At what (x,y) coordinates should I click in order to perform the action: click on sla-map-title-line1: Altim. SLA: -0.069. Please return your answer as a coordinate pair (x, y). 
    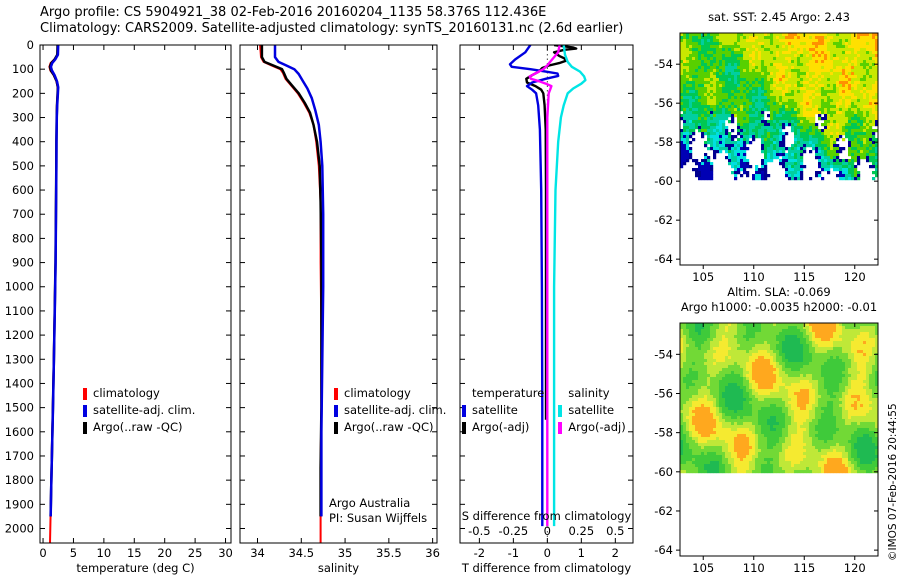
    Looking at the image, I should click on (779, 292).